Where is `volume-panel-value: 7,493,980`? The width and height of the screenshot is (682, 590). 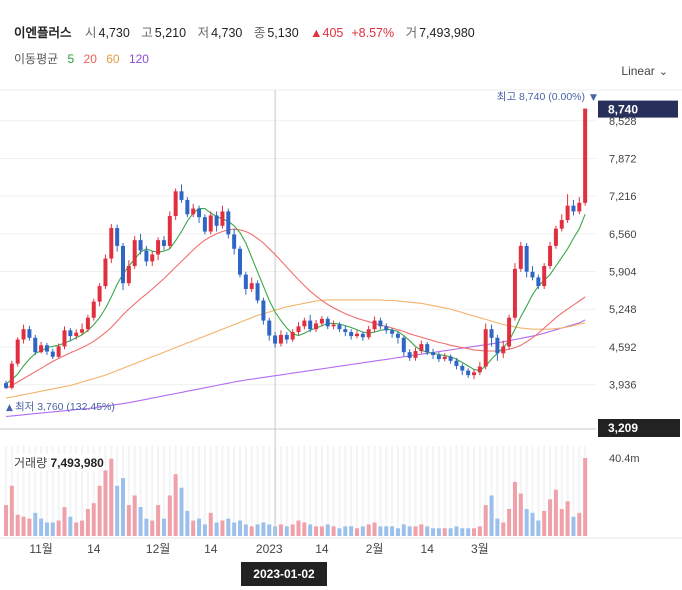 volume-panel-value: 7,493,980 is located at coordinates (77, 463).